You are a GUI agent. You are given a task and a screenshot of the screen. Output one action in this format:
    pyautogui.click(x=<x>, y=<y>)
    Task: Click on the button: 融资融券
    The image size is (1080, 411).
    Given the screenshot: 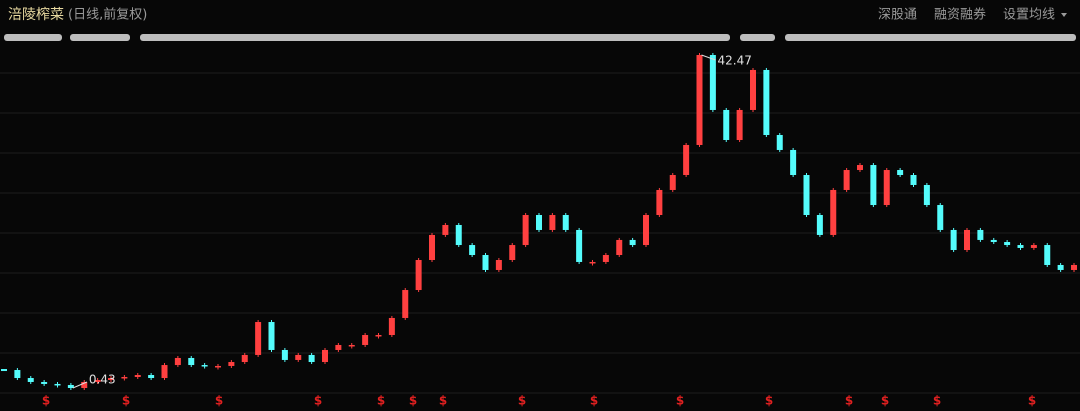 What is the action you would take?
    pyautogui.click(x=960, y=15)
    